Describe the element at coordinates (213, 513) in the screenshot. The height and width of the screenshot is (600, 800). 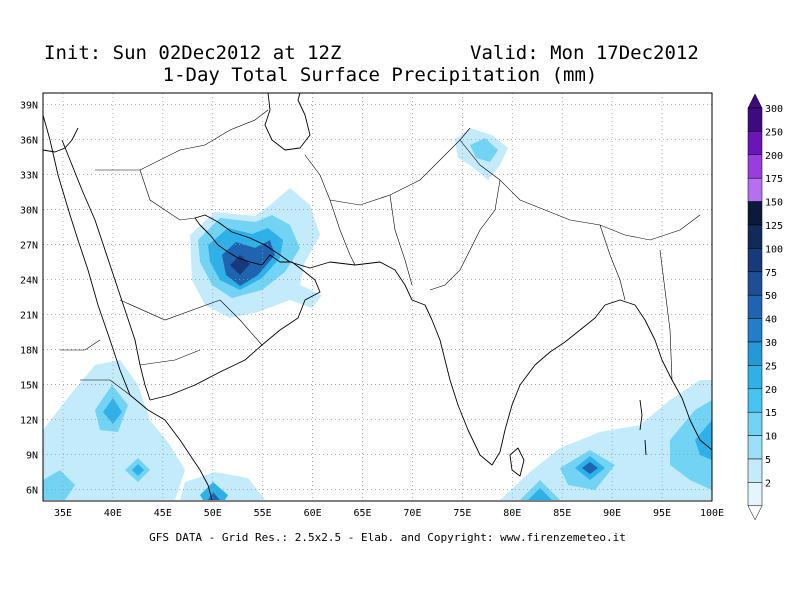
I see `lon-tick-label: 50E` at that location.